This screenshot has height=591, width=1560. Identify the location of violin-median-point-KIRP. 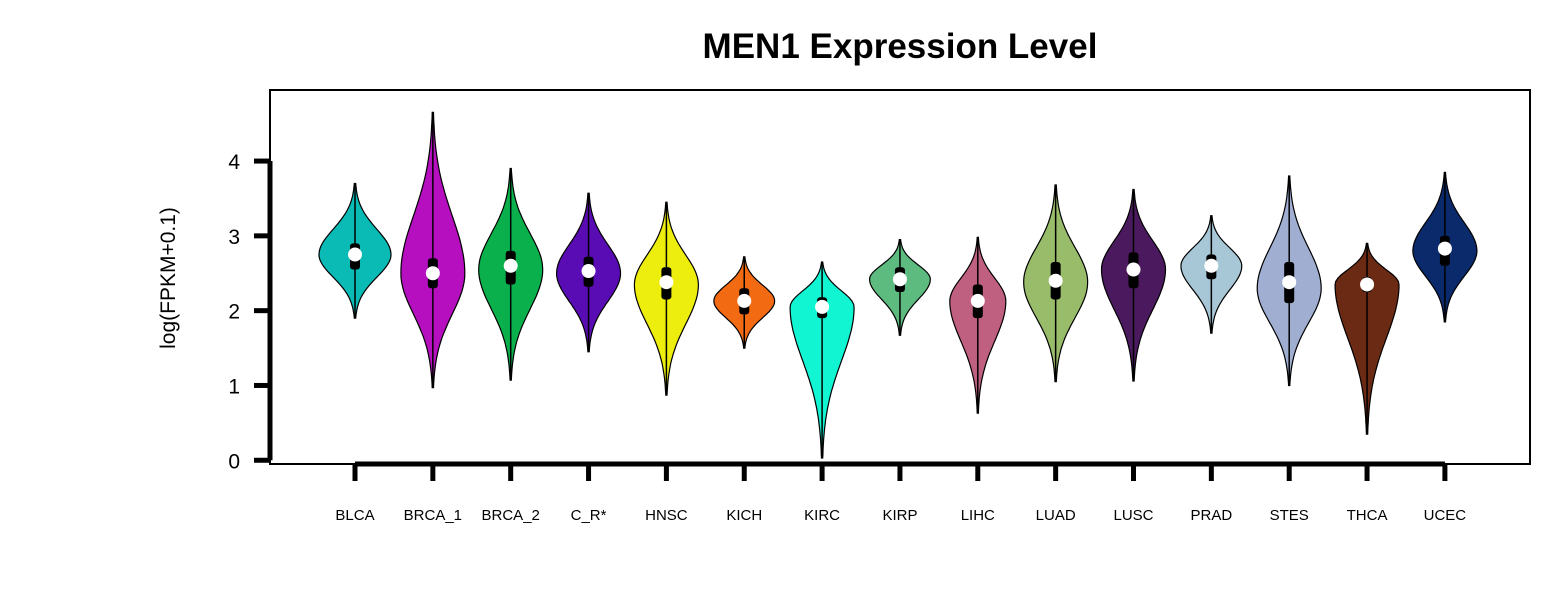
(899, 279).